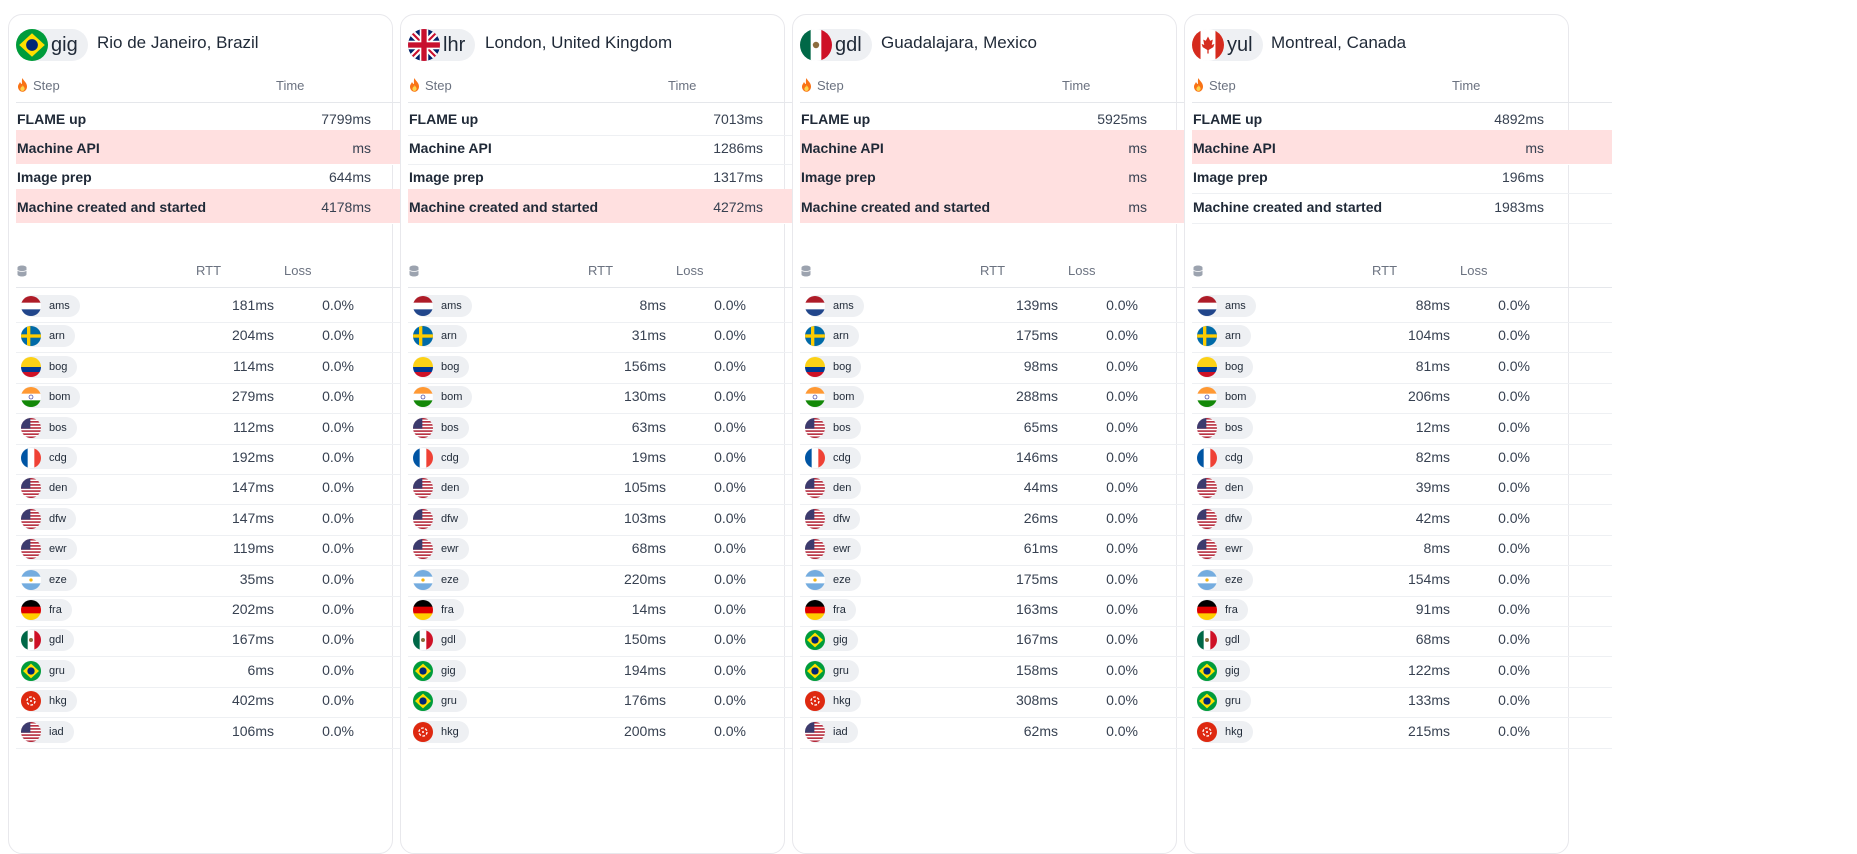 The width and height of the screenshot is (1857, 854). What do you see at coordinates (58, 701) in the screenshot?
I see `ping-region-code: hkg` at bounding box center [58, 701].